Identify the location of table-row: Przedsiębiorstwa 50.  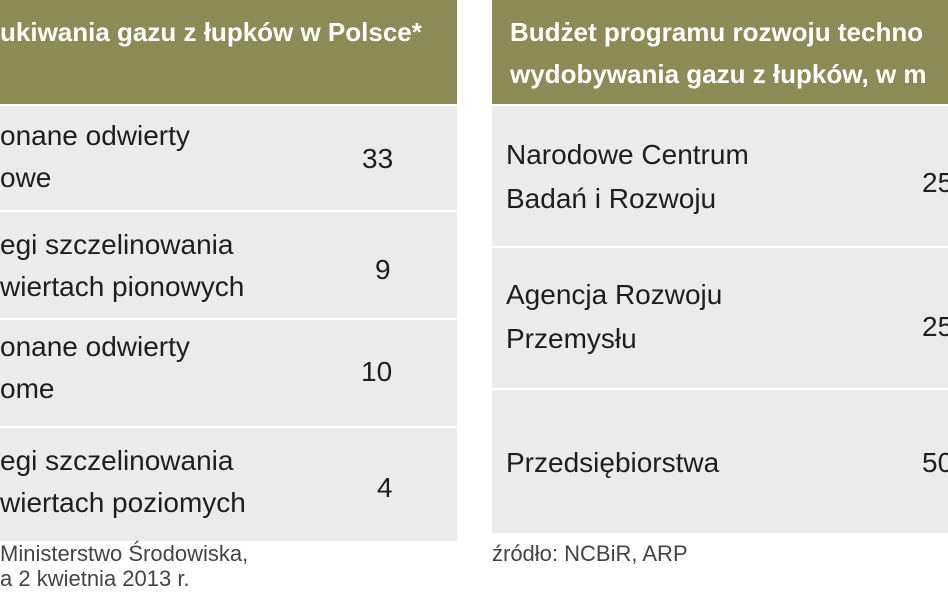
(720, 461).